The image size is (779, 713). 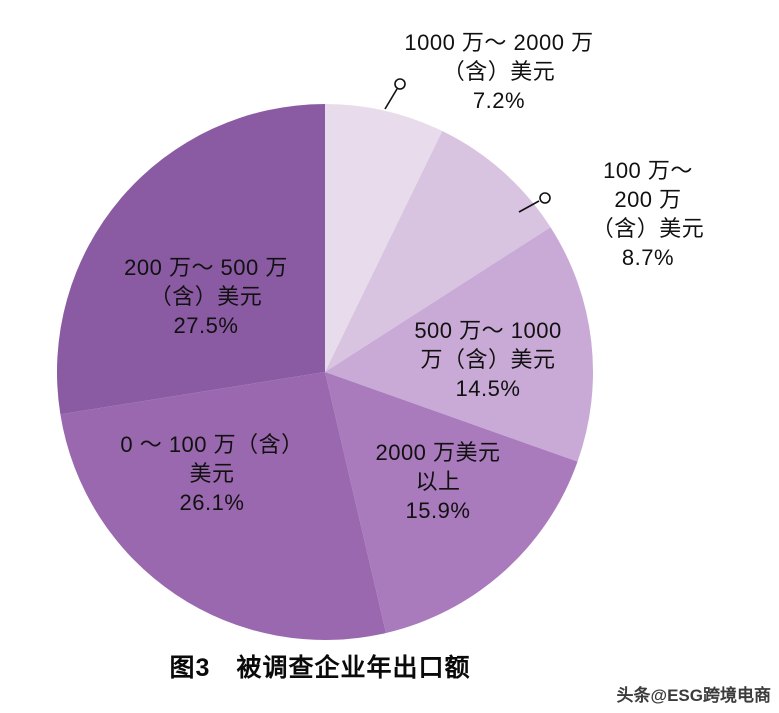 What do you see at coordinates (206, 297) in the screenshot?
I see `slice-label-200-500: 200 万～ 500 万 （含）美元 27.5%` at bounding box center [206, 297].